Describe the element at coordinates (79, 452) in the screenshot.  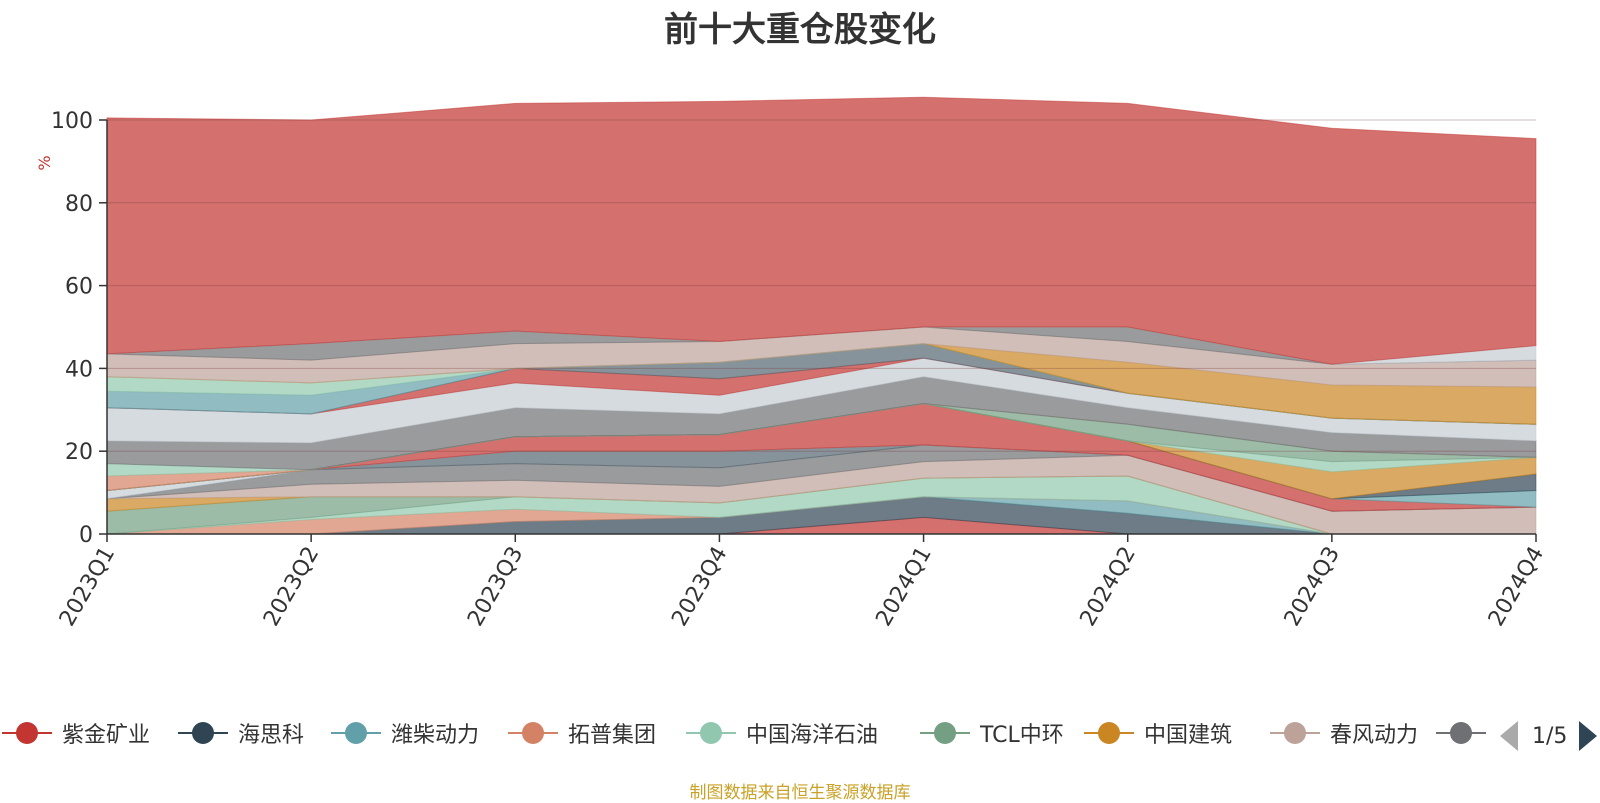
I see `y-tick-label: 20` at that location.